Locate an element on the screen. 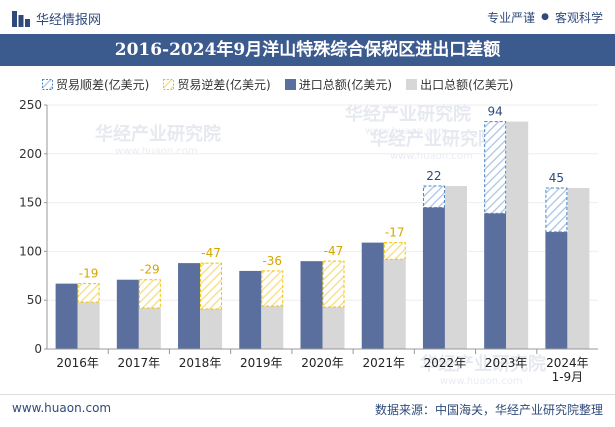  surplus-label: 22 is located at coordinates (433, 176).